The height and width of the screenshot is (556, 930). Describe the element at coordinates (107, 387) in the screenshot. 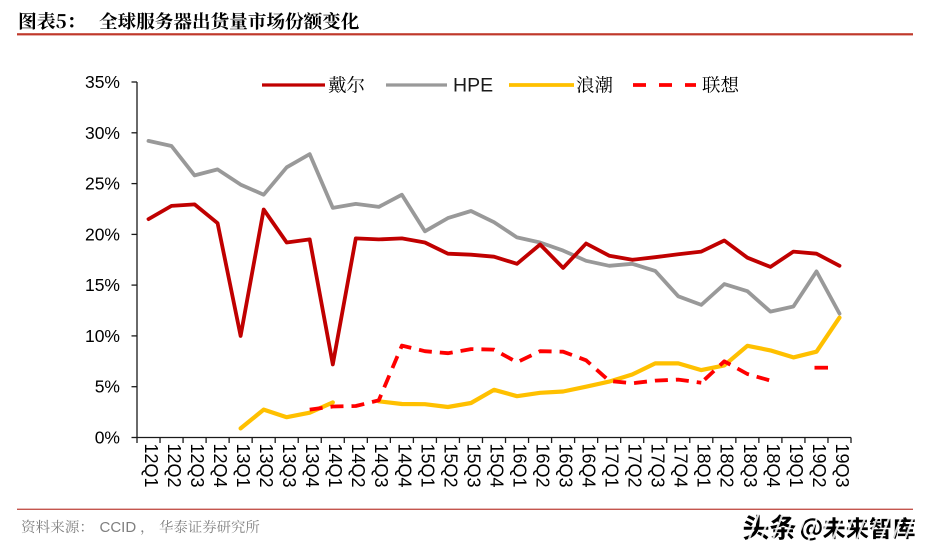

I see `svg-text: 5%` at that location.